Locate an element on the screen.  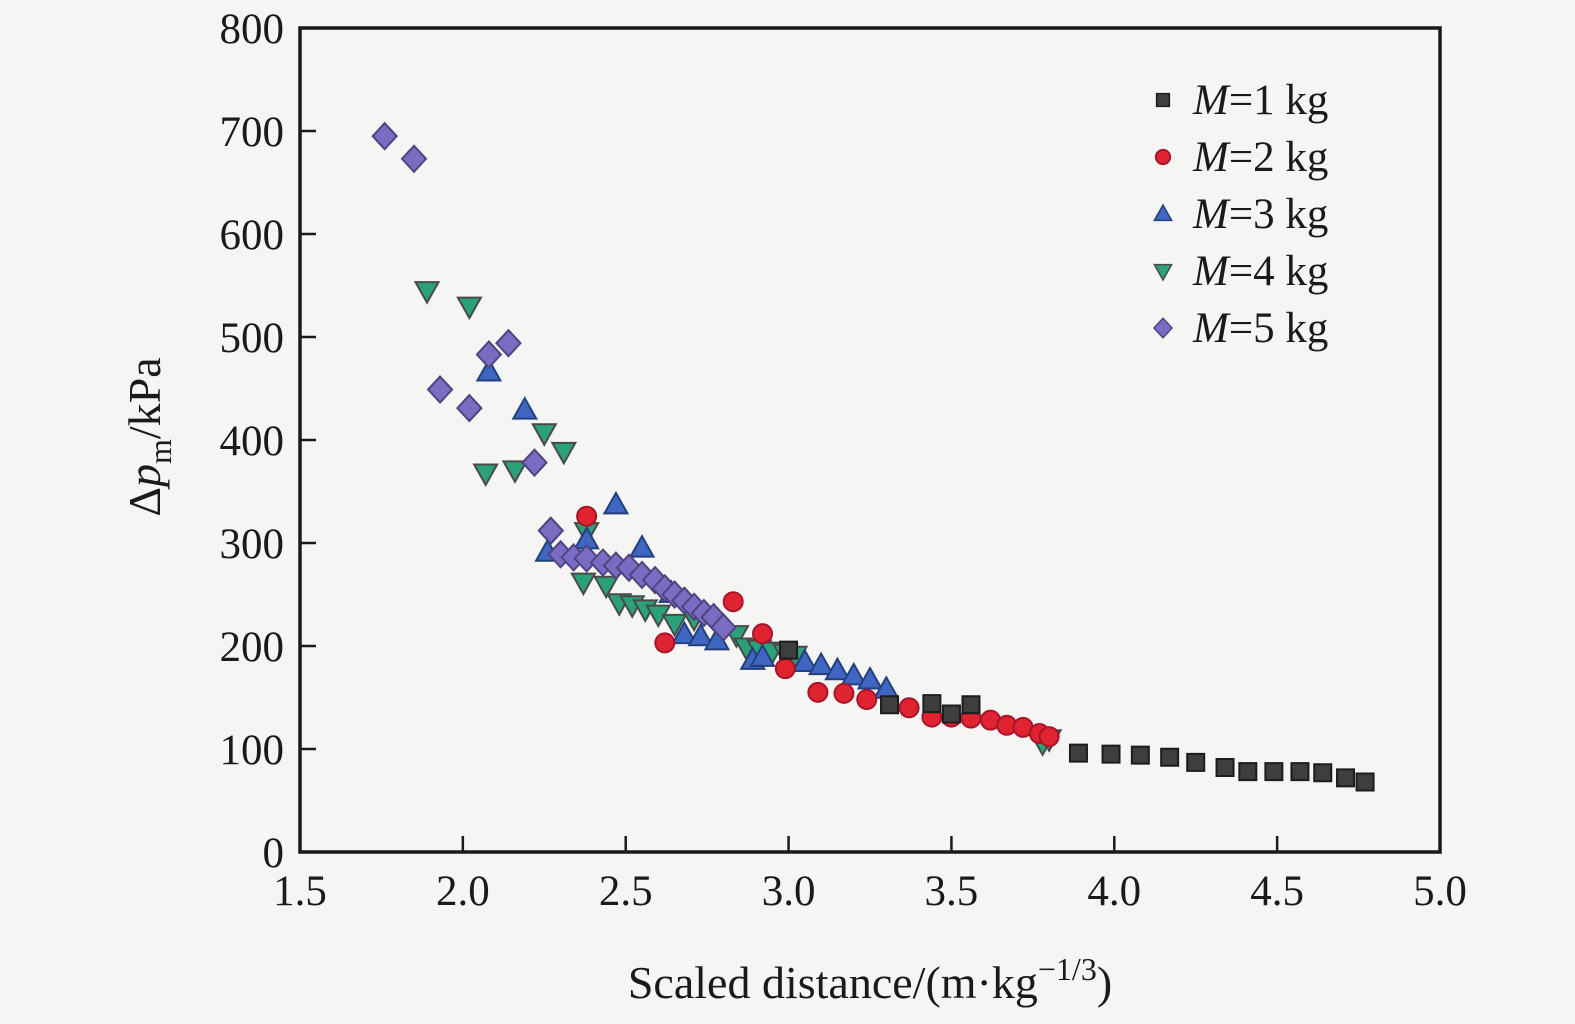
x-tick-label: 5.0 is located at coordinates (1440, 891).